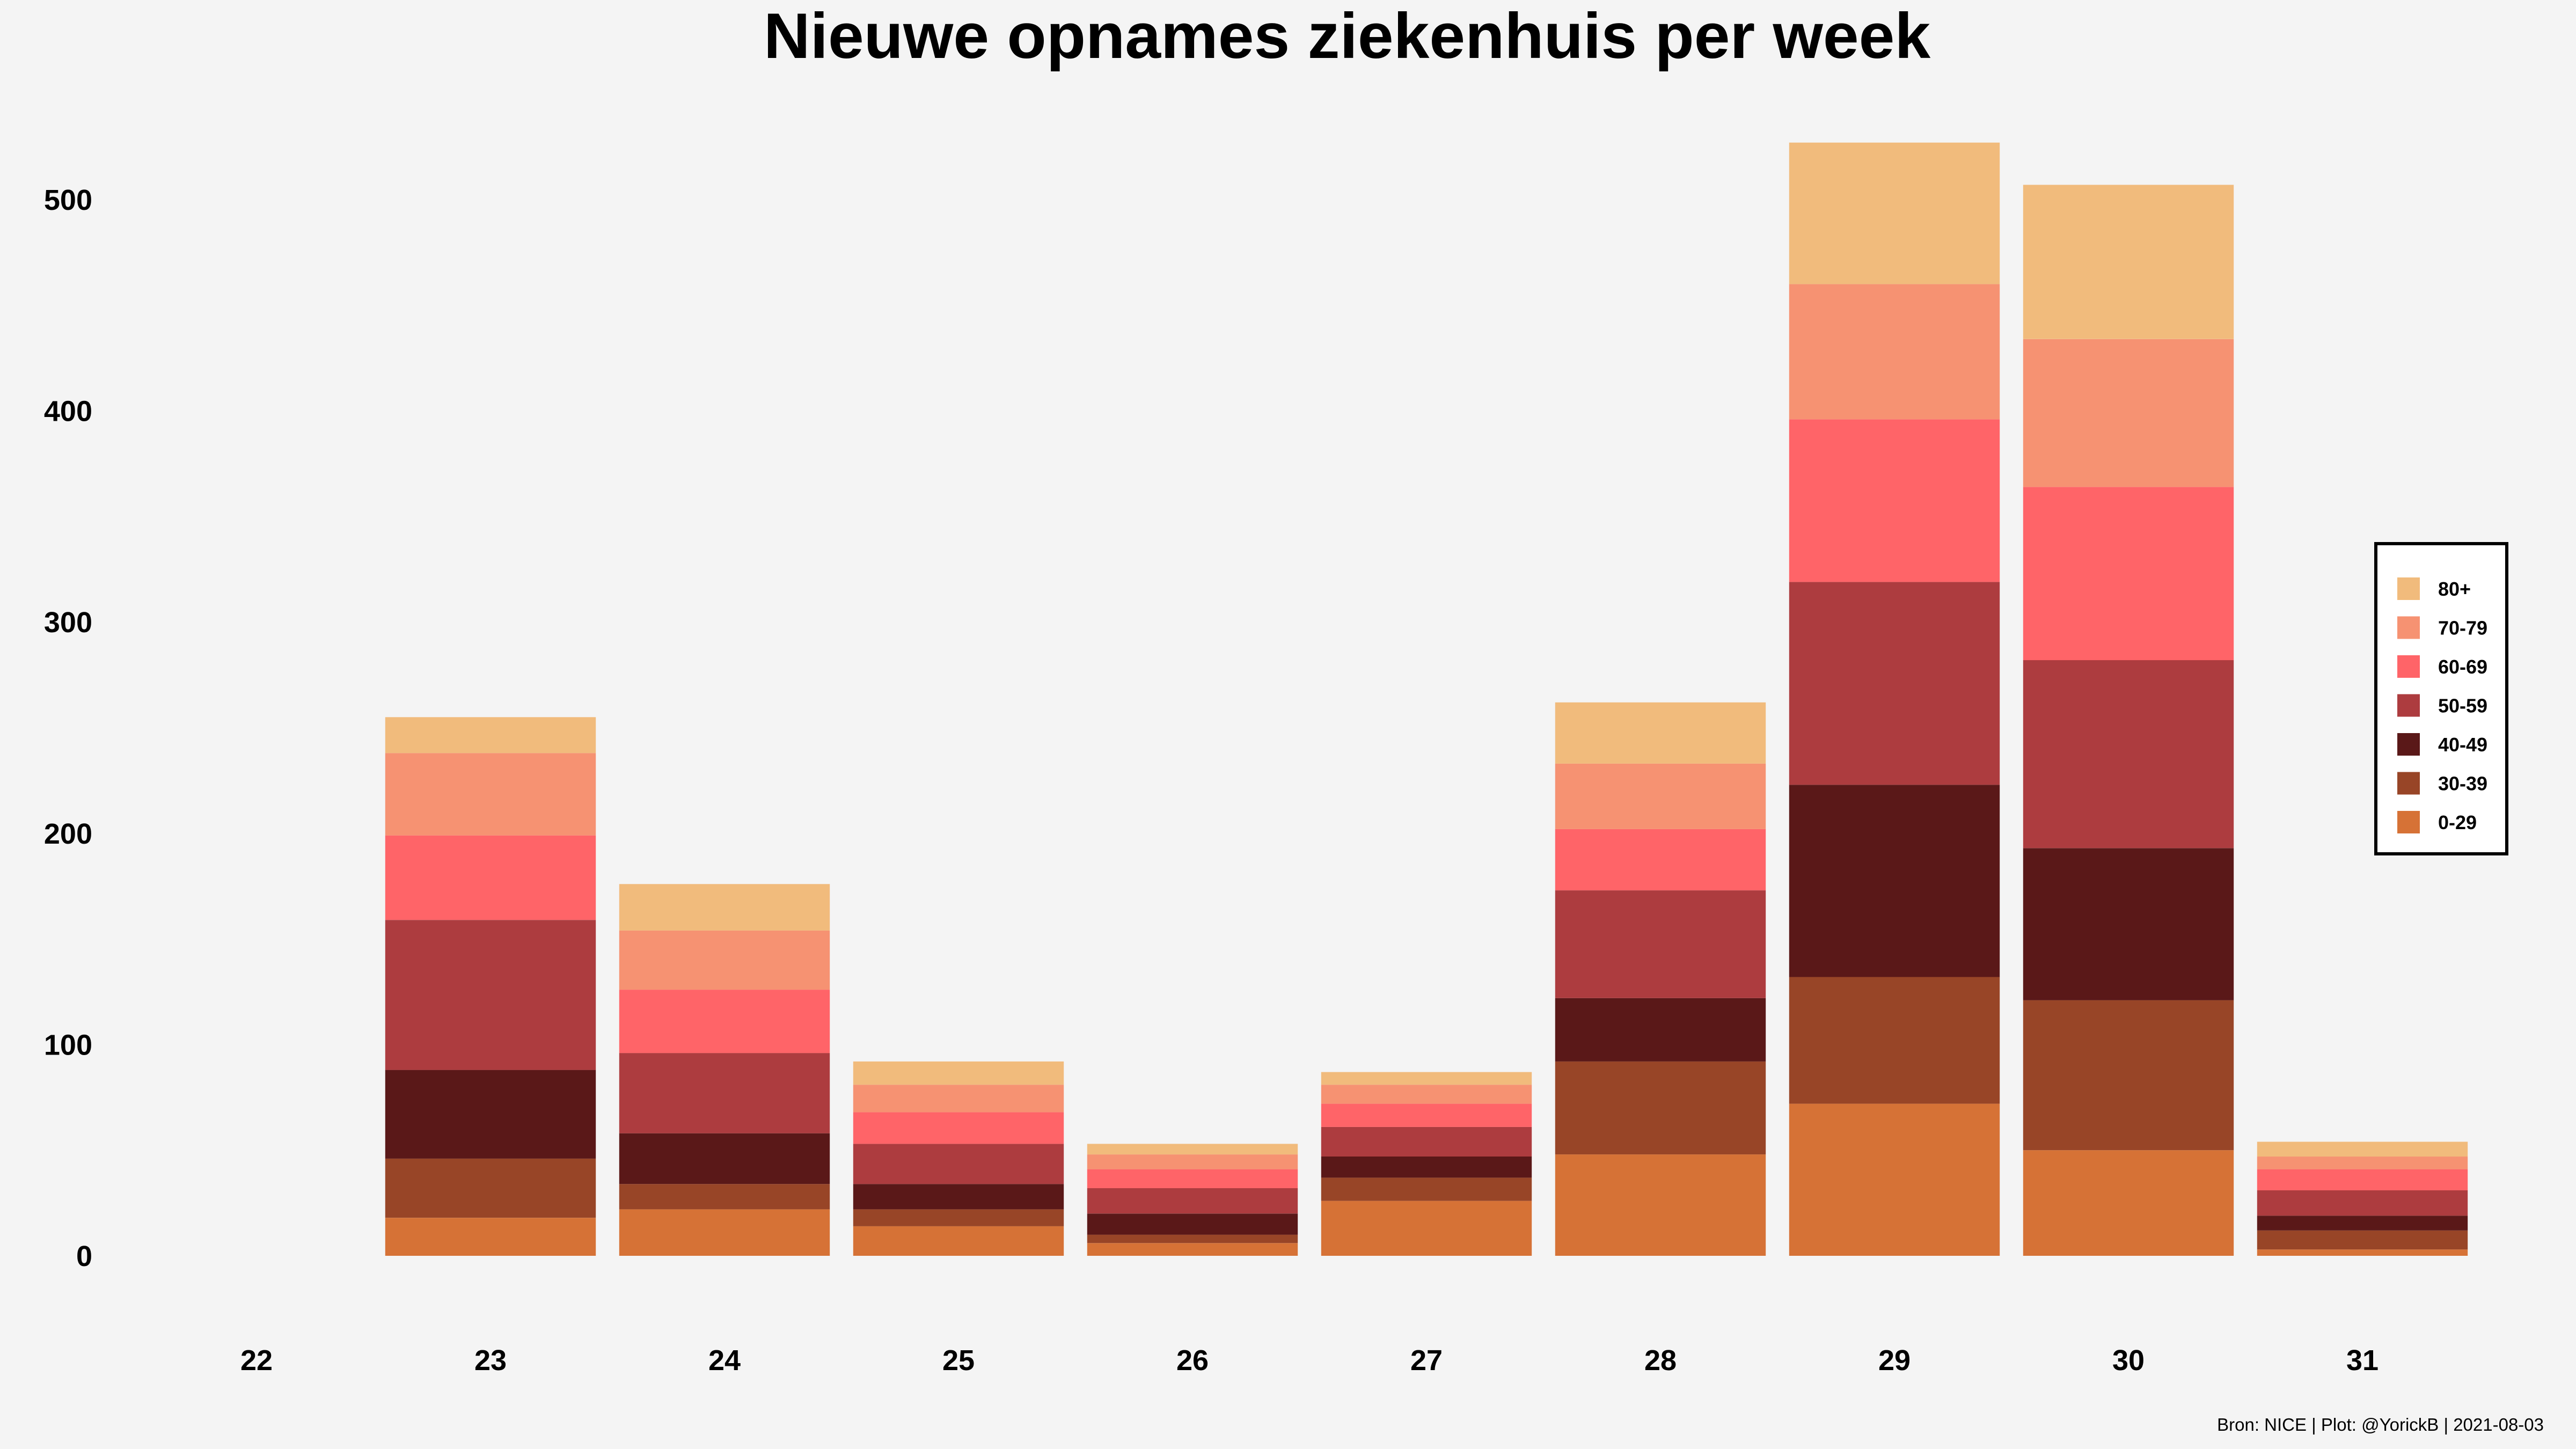 The width and height of the screenshot is (2576, 1449). Describe the element at coordinates (2457, 822) in the screenshot. I see `legend-label: 0-29` at that location.